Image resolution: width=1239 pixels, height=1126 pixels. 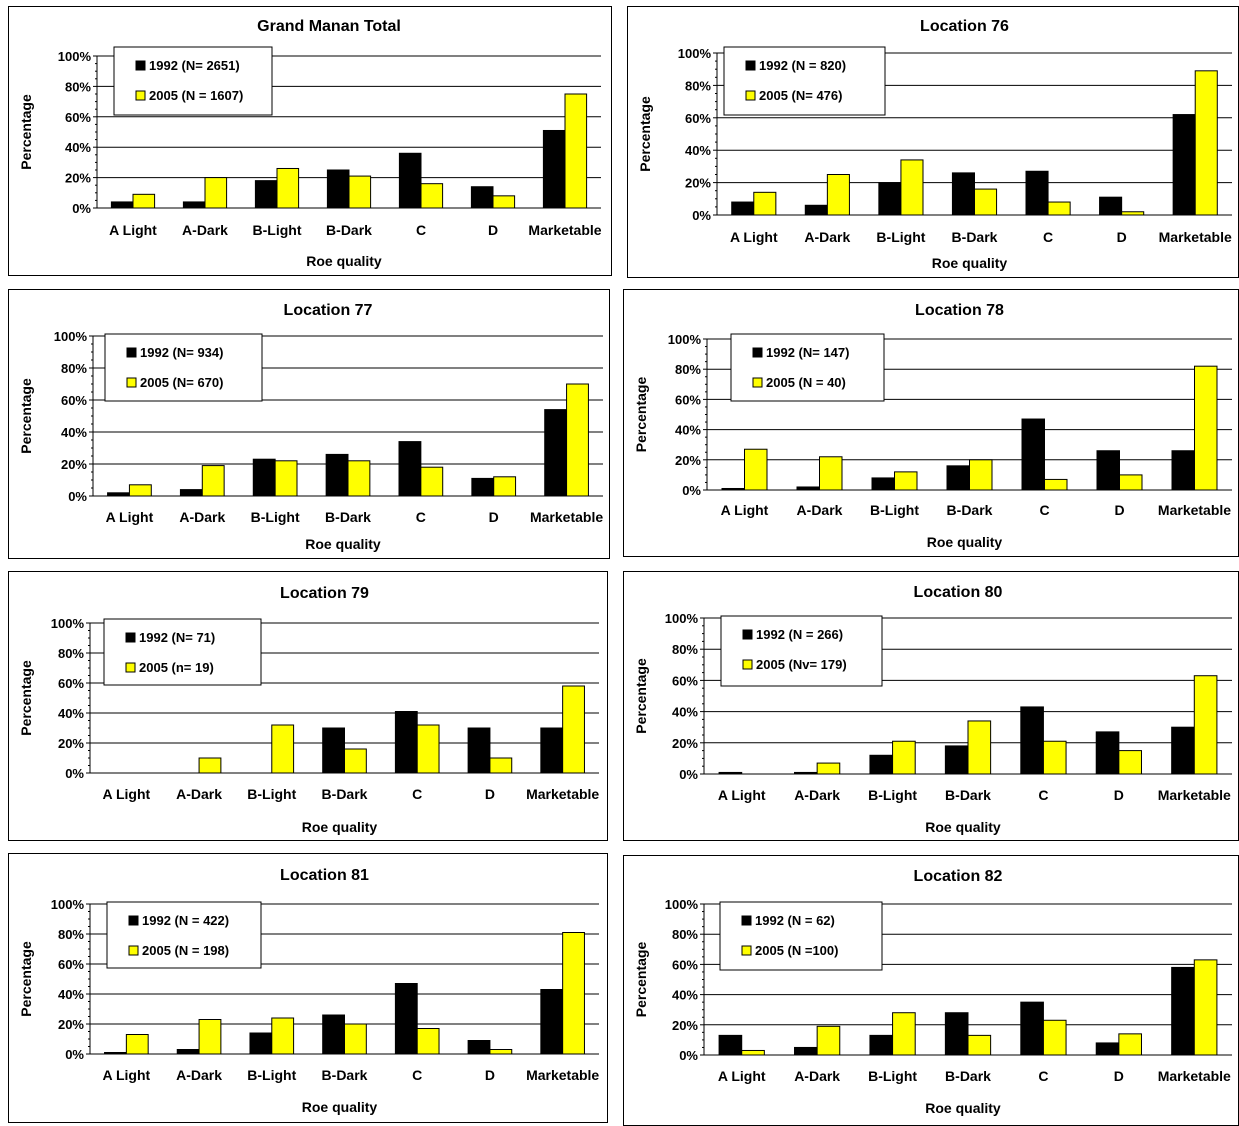 I want to click on legend-label: 2005 (N= 670), so click(x=181, y=382).